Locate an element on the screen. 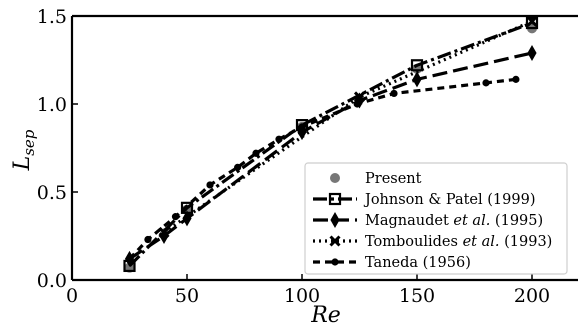  y-tick-label-2: 1.0 is located at coordinates (52, 105).